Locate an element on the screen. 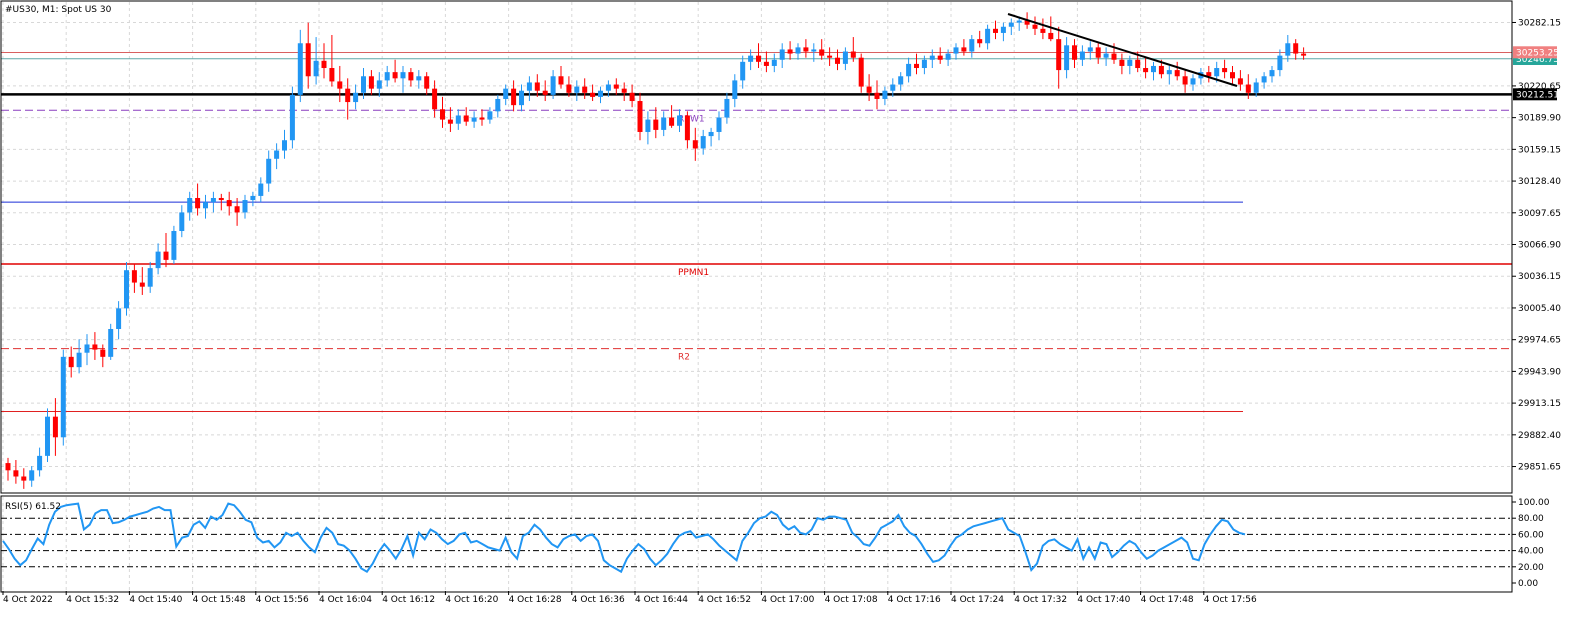 The height and width of the screenshot is (625, 1596). time-tick-label: 4 Oct 15:32 is located at coordinates (92, 600).